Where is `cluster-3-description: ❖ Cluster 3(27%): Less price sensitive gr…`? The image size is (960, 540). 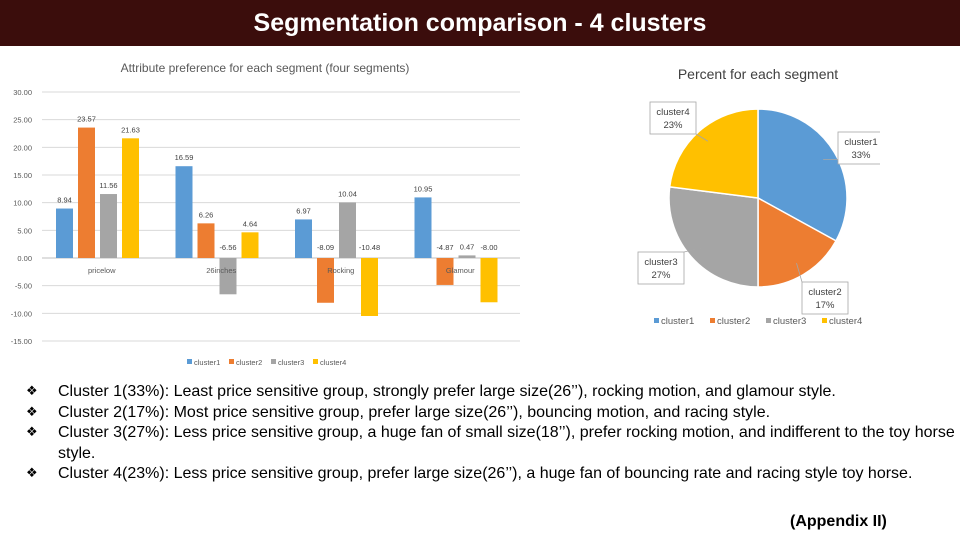 cluster-3-description: ❖ Cluster 3(27%): Less price sensitive gr… is located at coordinates (491, 443).